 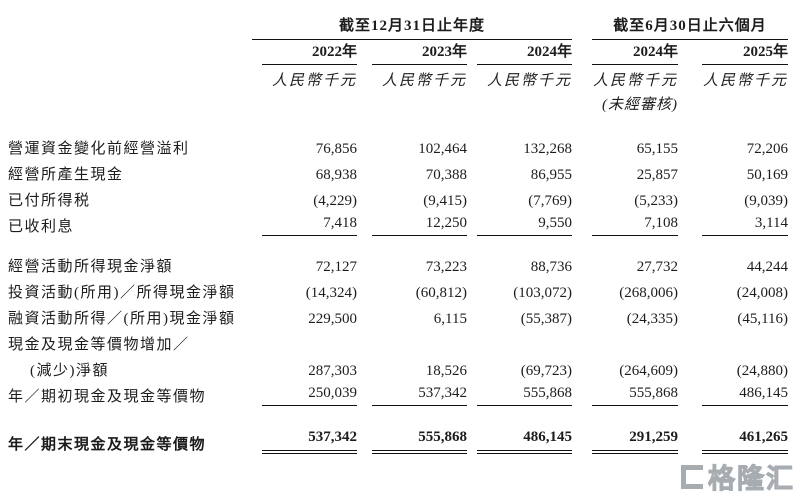 What do you see at coordinates (542, 293) in the screenshot?
I see `cell-value: (103,072)` at bounding box center [542, 293].